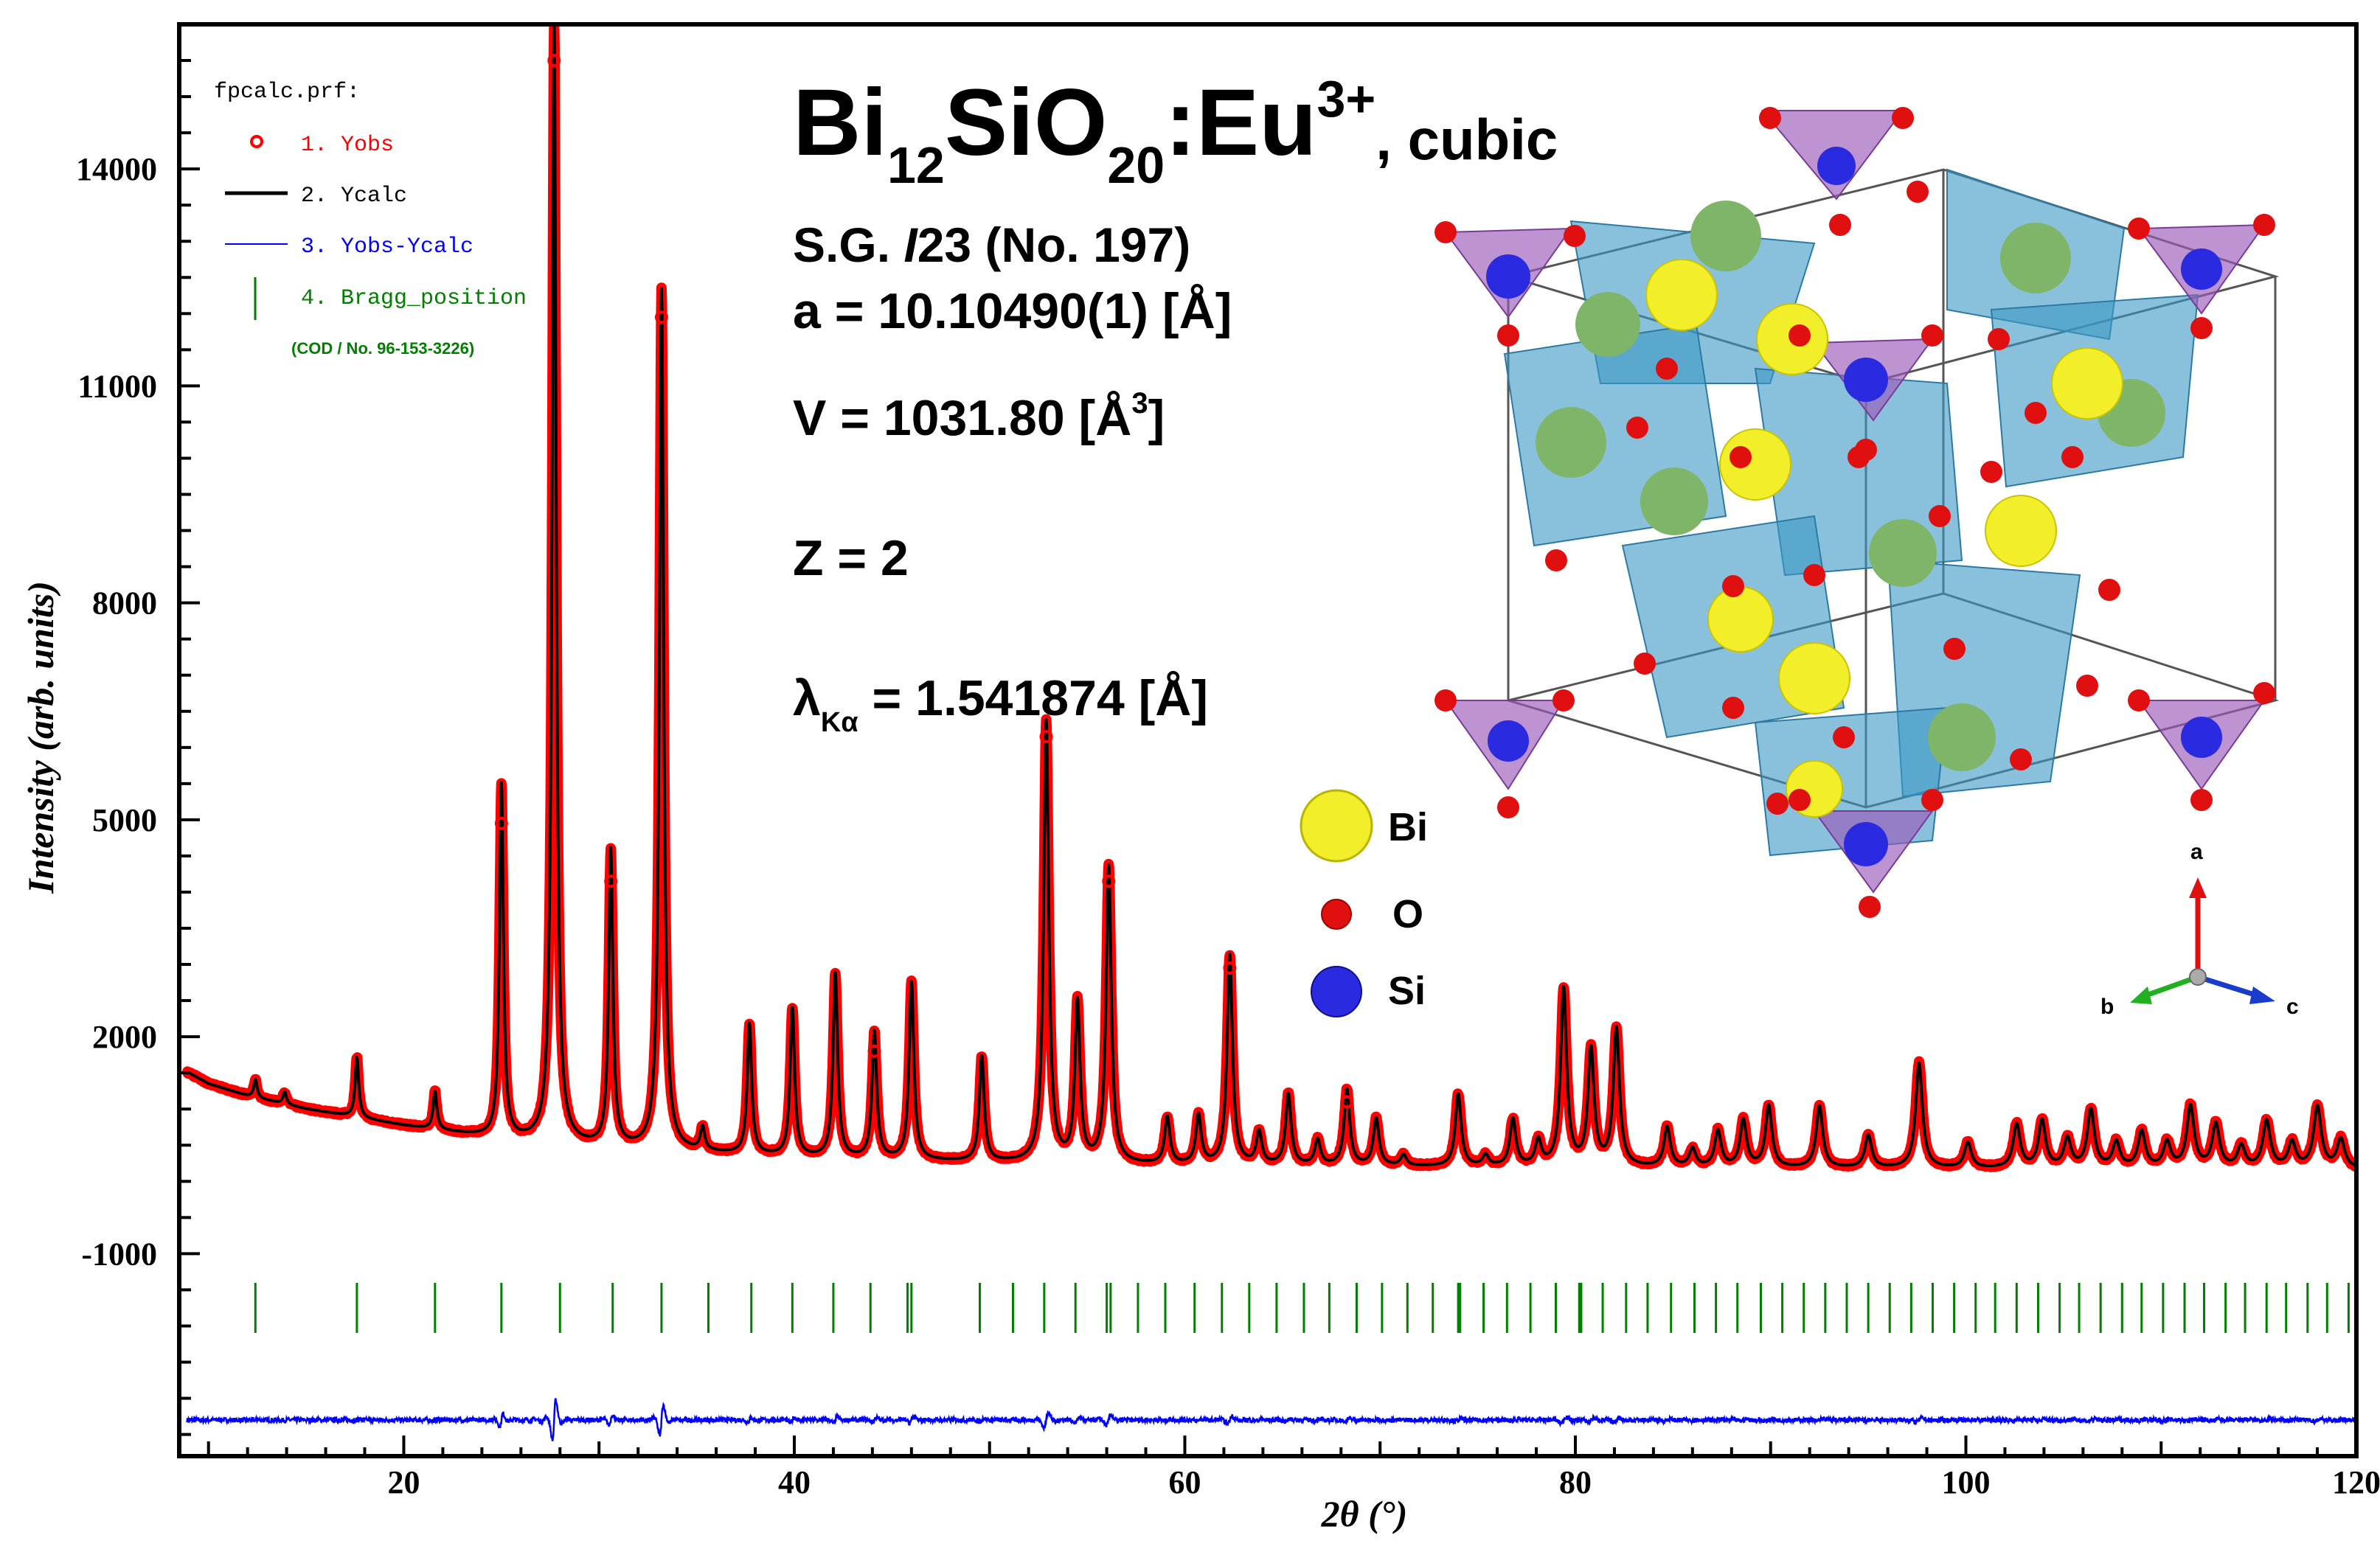  What do you see at coordinates (848, 245) in the screenshot?
I see `space-group-prefix: S.G.` at bounding box center [848, 245].